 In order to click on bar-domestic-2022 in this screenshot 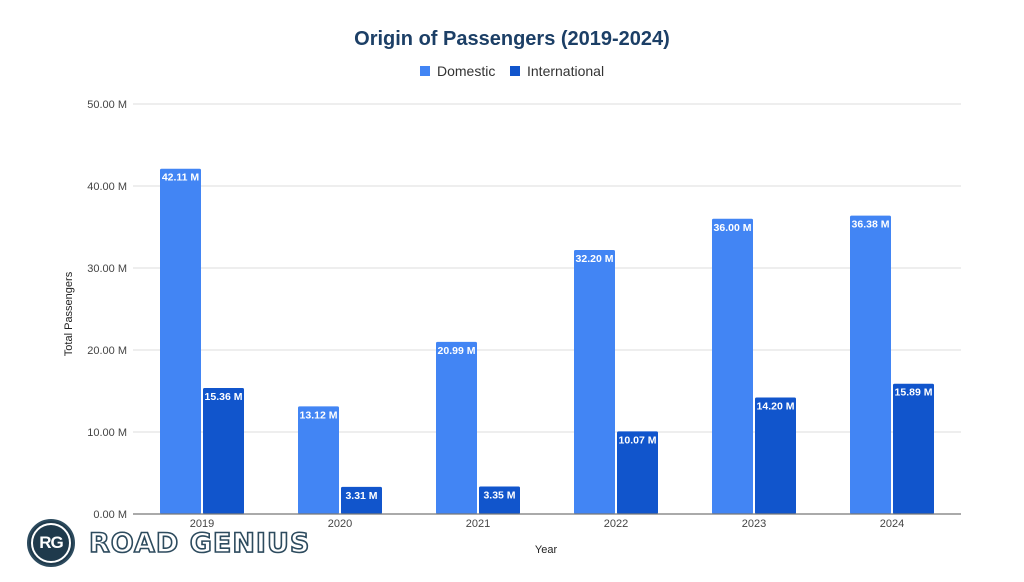, I will do `click(594, 381)`.